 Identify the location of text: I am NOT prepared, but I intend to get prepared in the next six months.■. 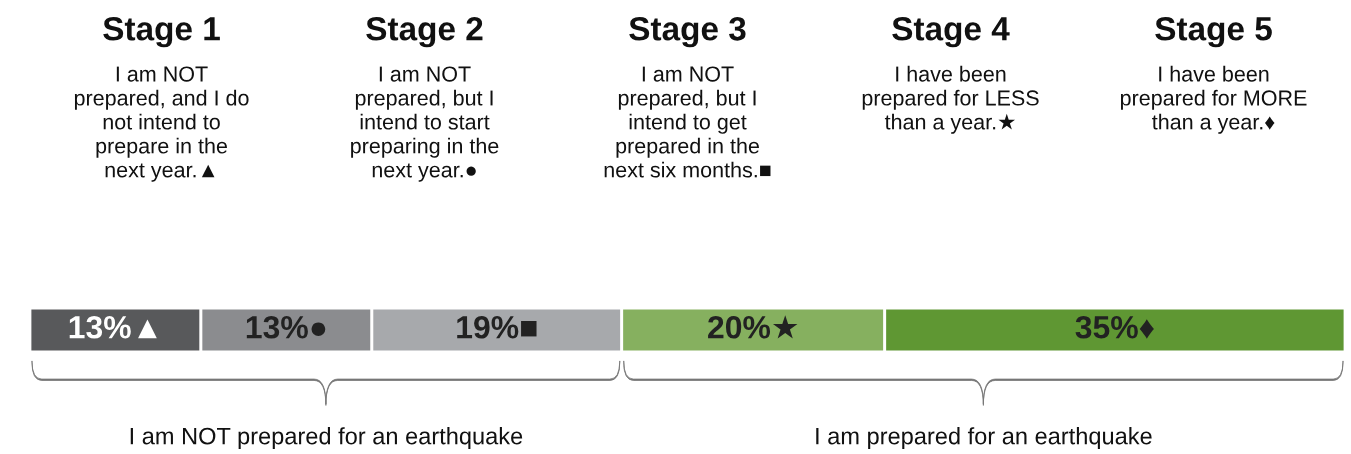
(687, 122).